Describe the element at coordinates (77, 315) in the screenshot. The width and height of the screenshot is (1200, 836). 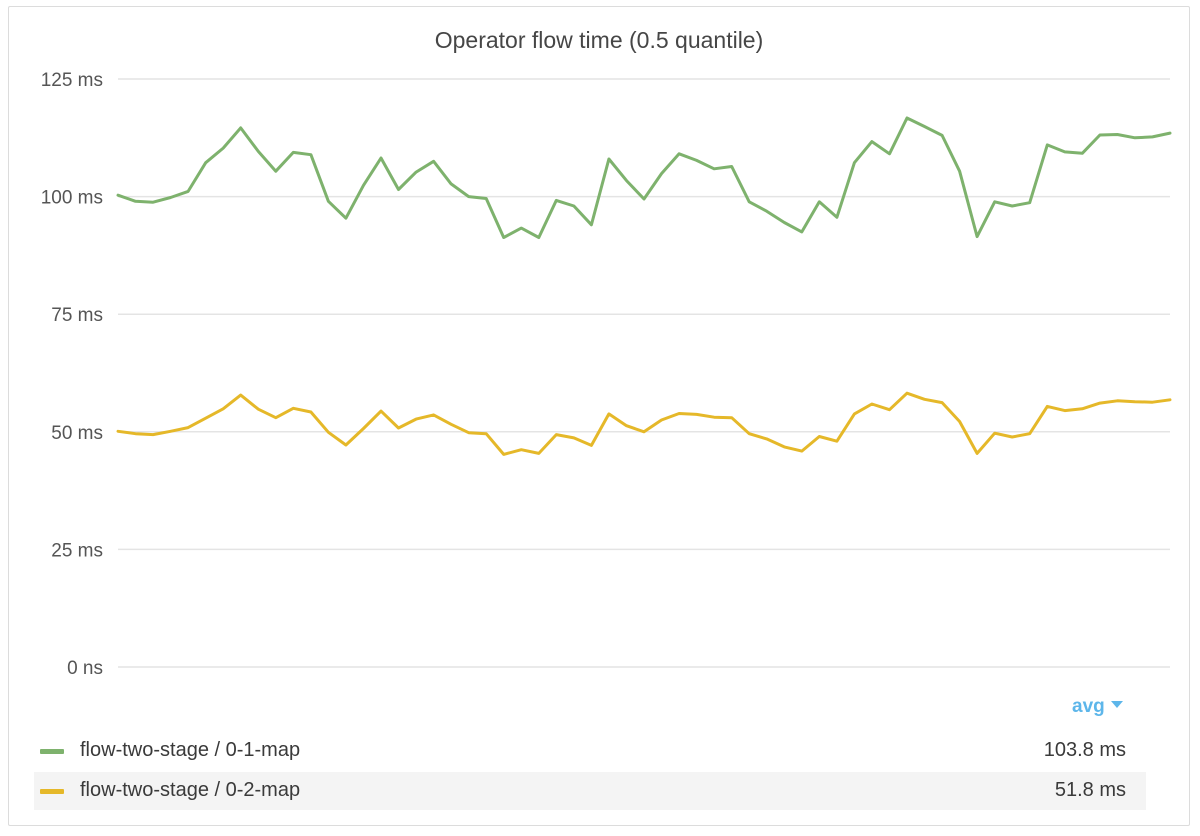
I see `y-tick-label: 75 ms` at that location.